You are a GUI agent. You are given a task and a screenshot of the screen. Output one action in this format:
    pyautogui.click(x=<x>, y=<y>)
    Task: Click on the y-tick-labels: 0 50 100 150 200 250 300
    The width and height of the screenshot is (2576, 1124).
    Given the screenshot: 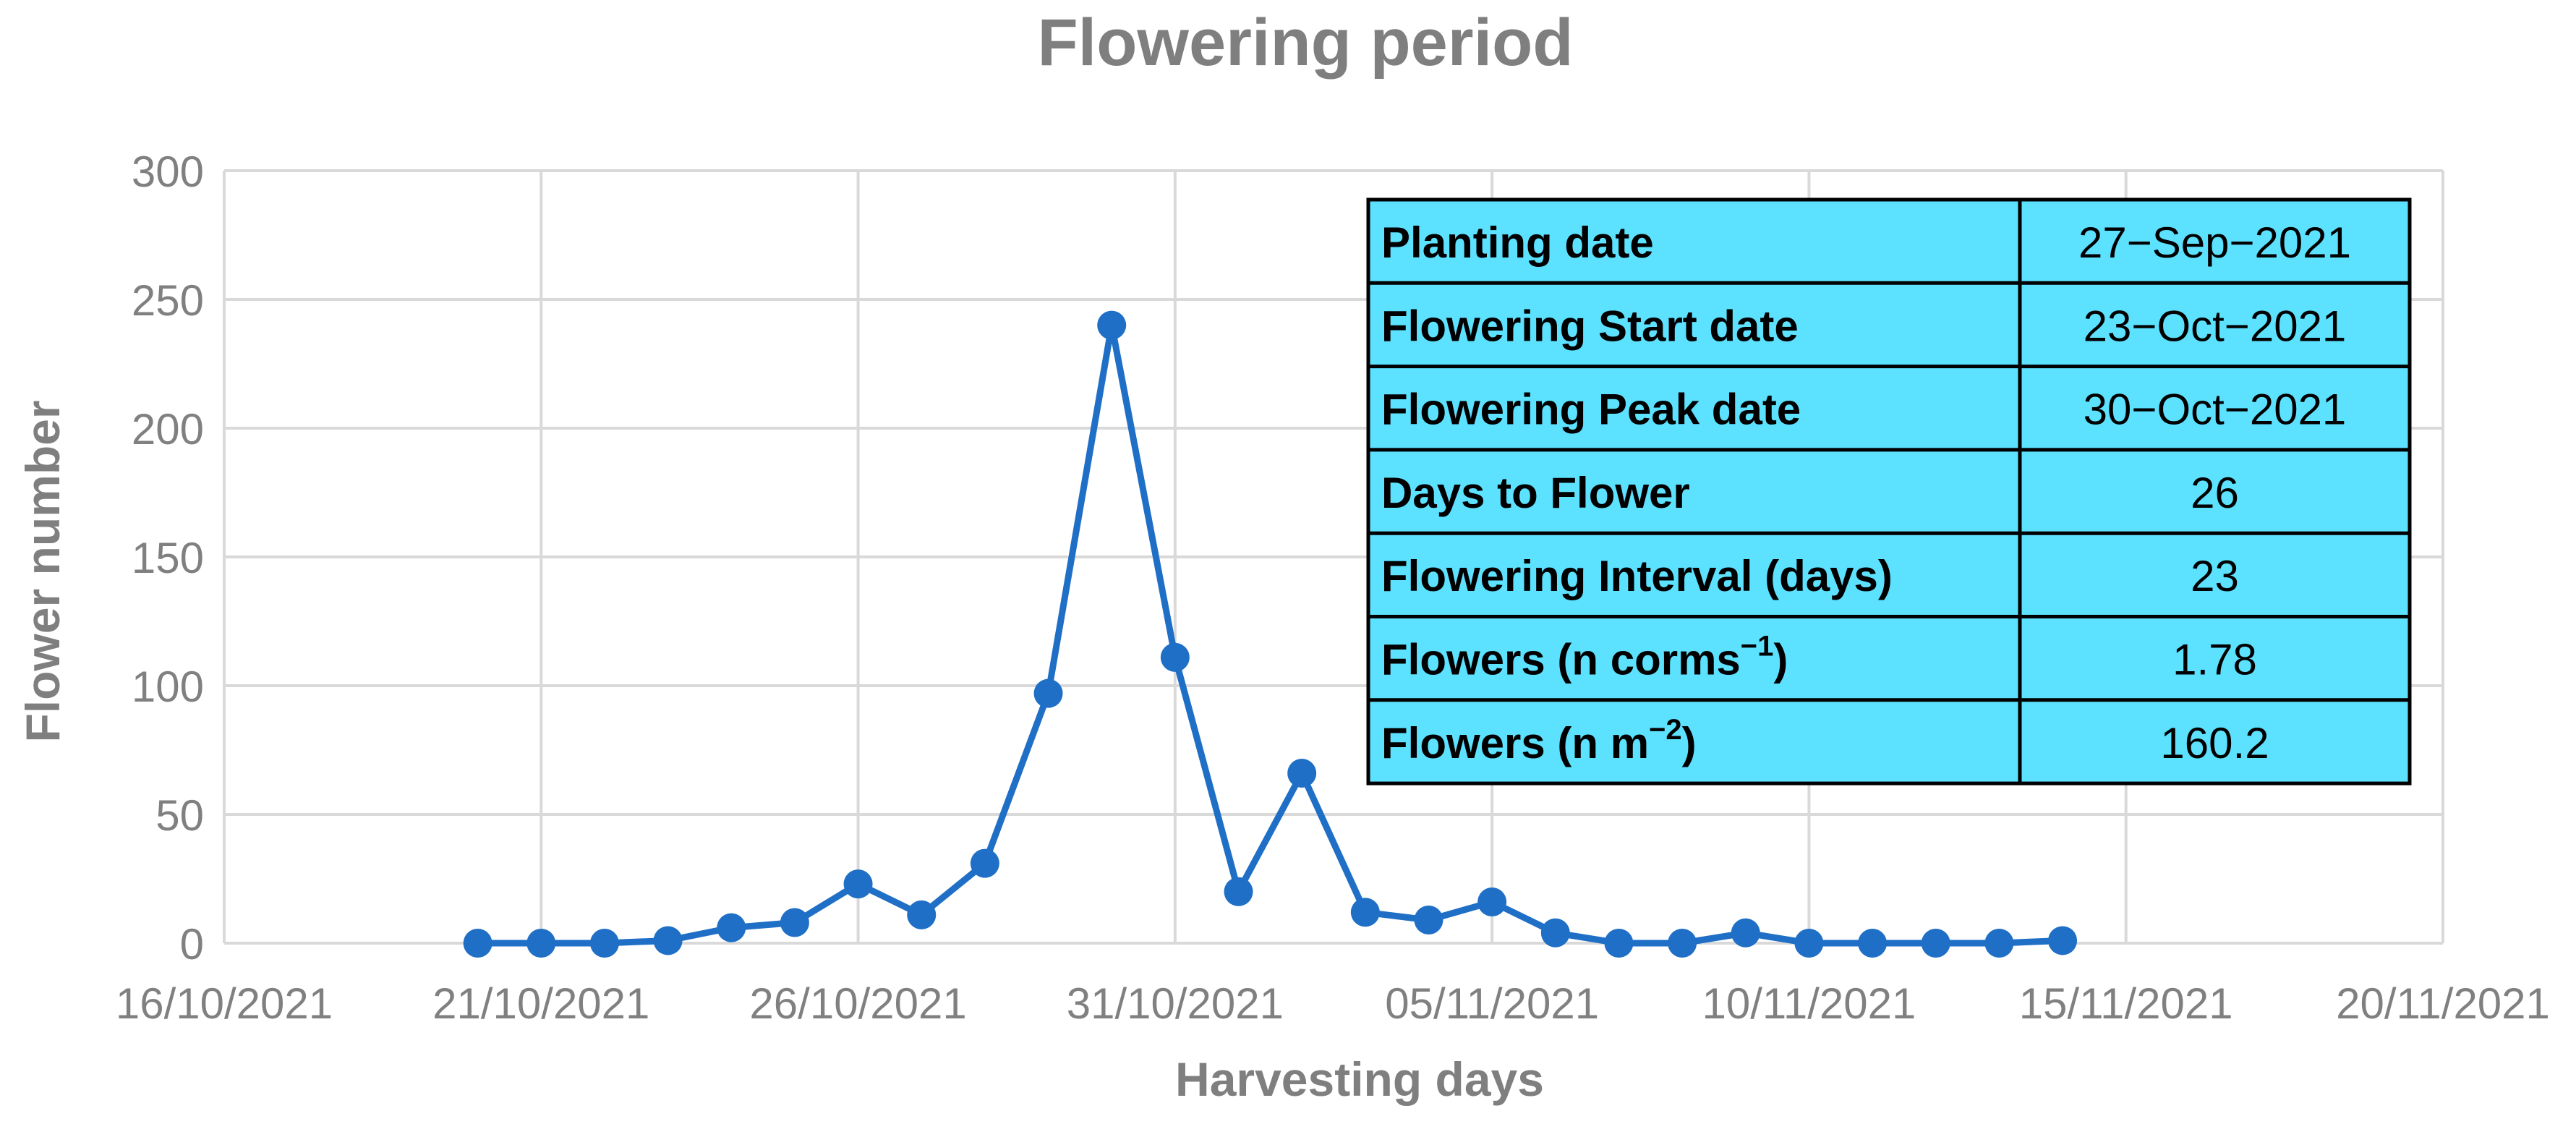 What is the action you would take?
    pyautogui.click(x=168, y=558)
    